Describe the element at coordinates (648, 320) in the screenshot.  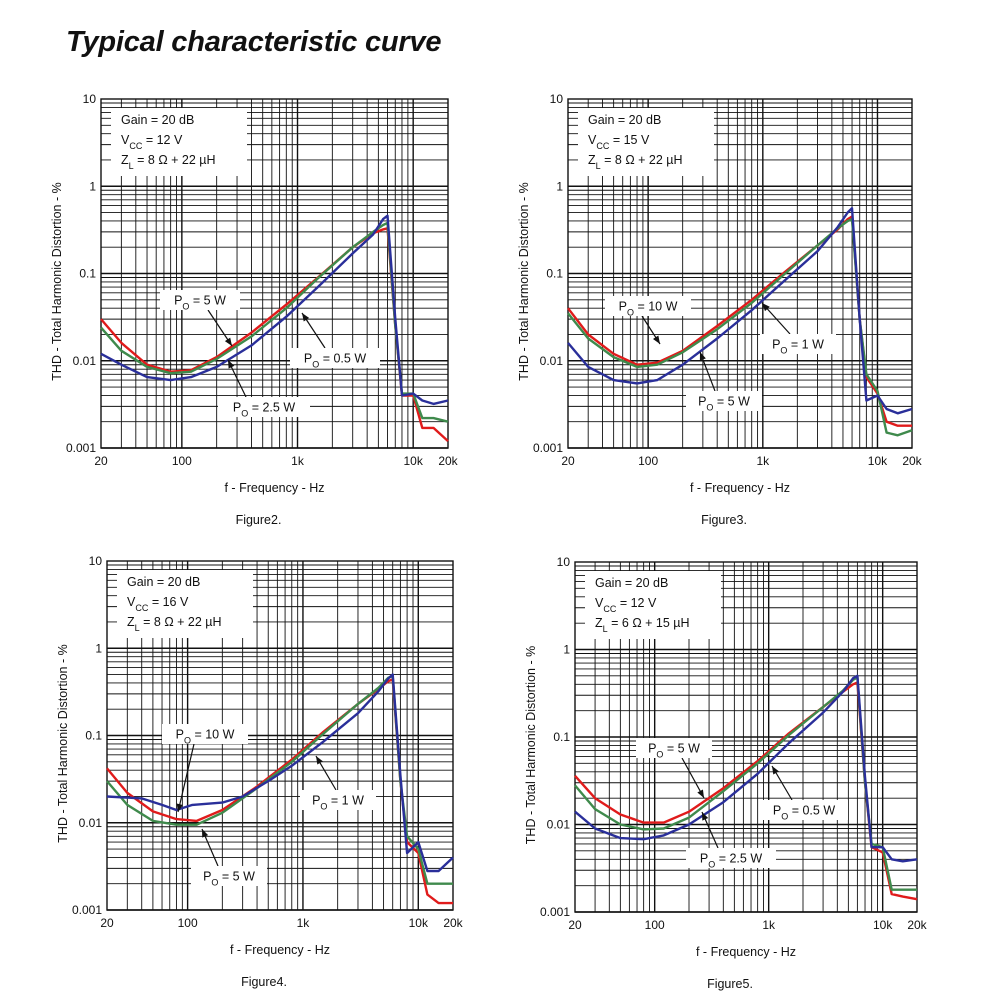
I see `series-annotation: PO = 10 W` at that location.